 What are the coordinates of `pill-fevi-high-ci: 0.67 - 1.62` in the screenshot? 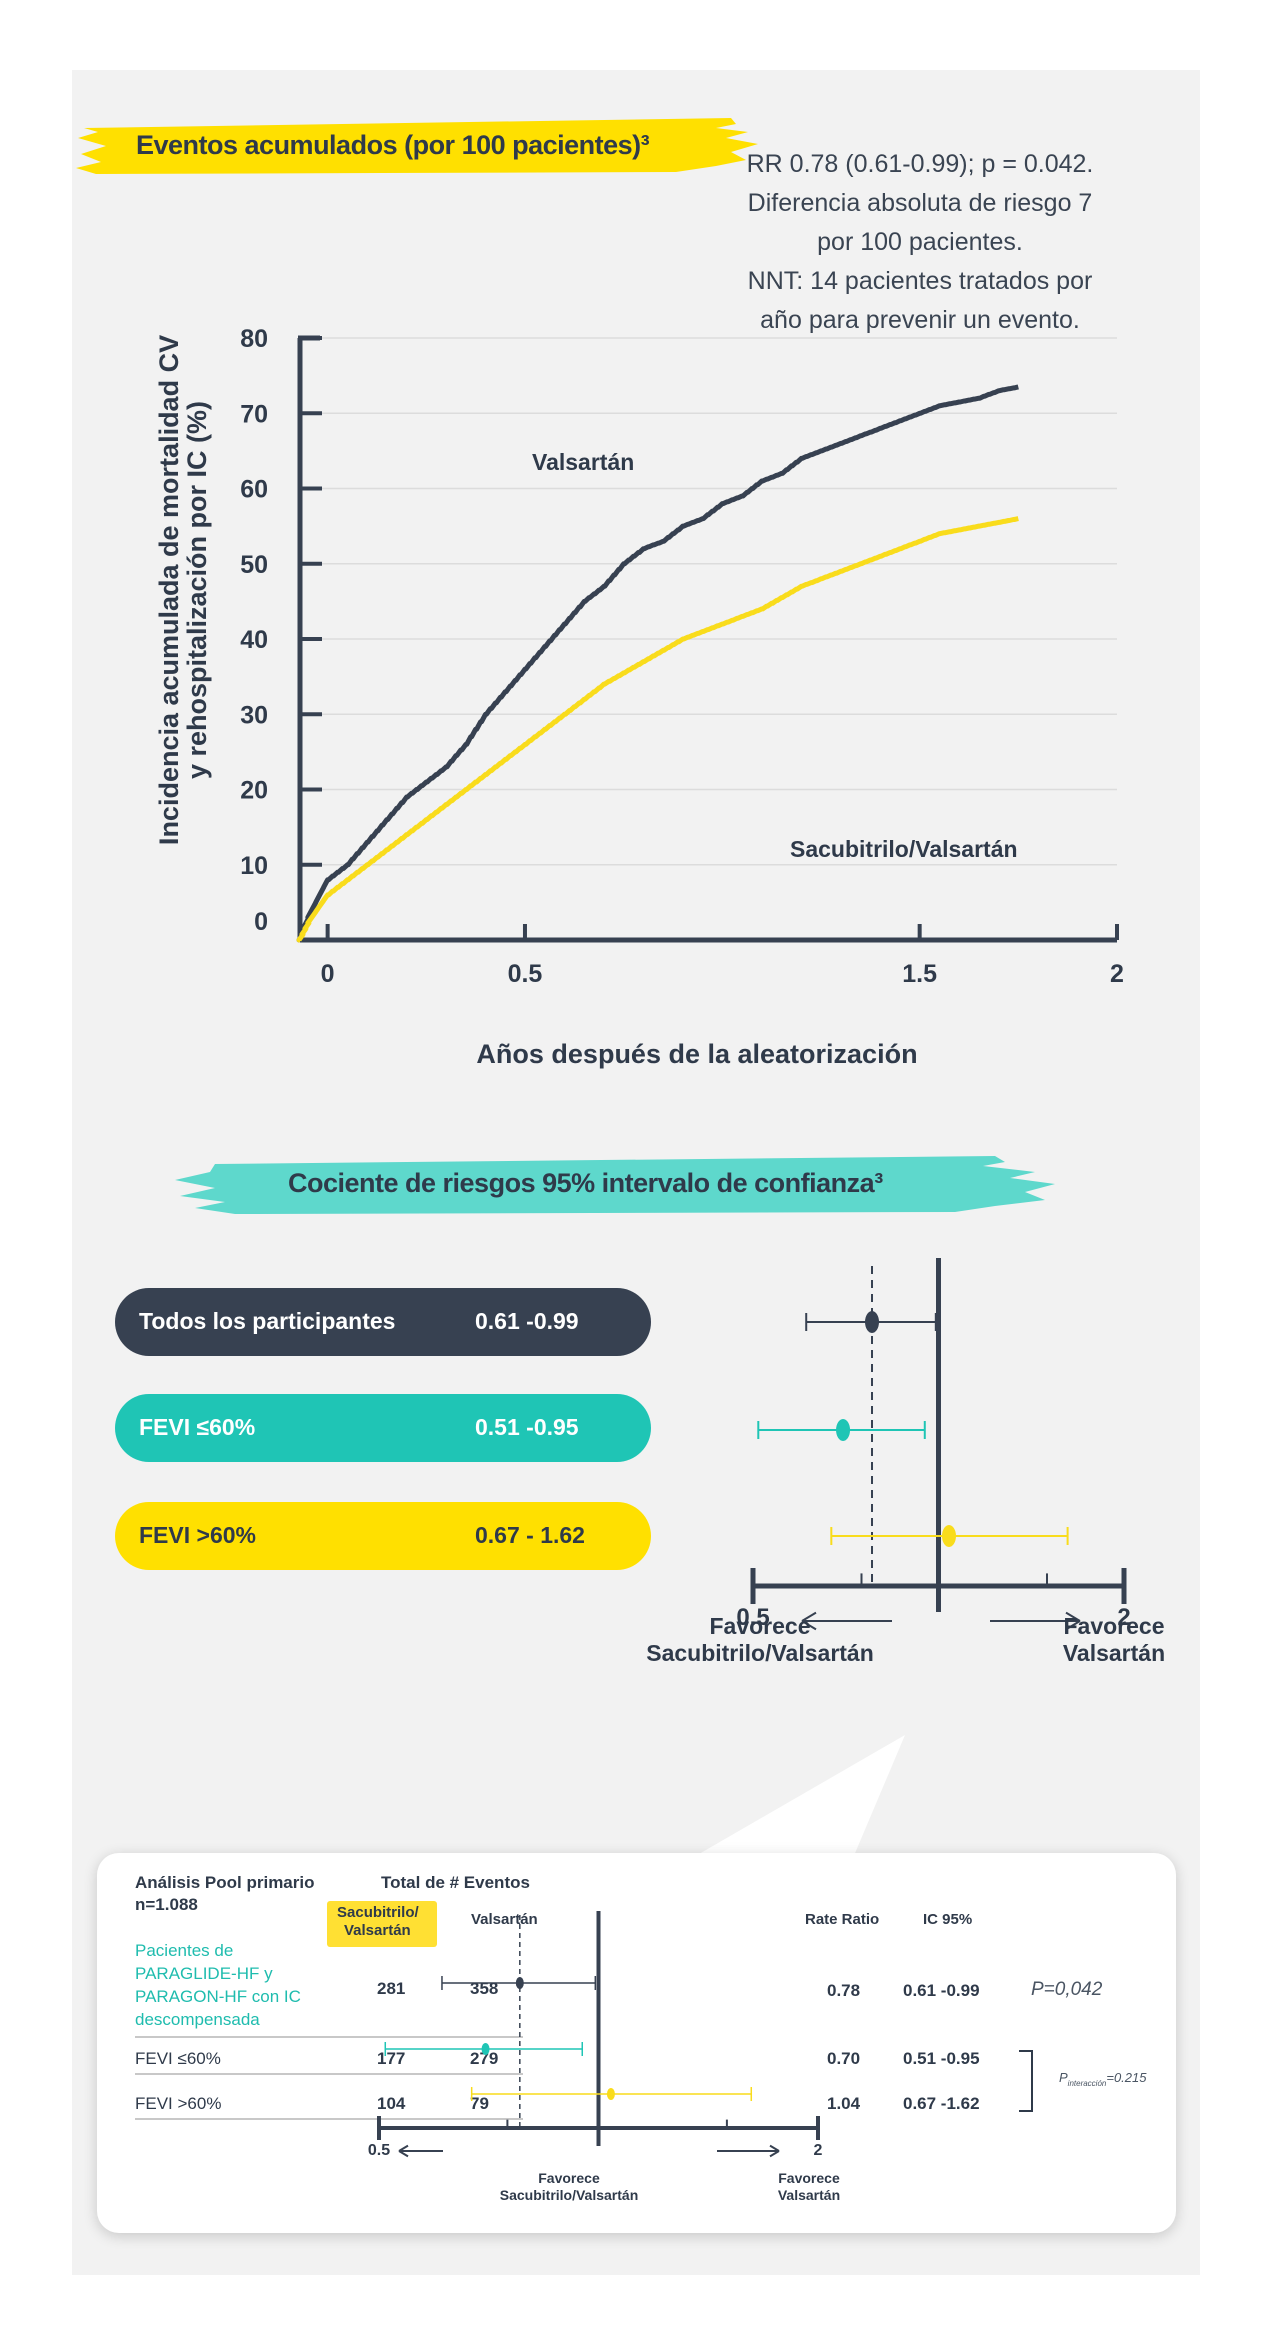 It's located at (530, 1535).